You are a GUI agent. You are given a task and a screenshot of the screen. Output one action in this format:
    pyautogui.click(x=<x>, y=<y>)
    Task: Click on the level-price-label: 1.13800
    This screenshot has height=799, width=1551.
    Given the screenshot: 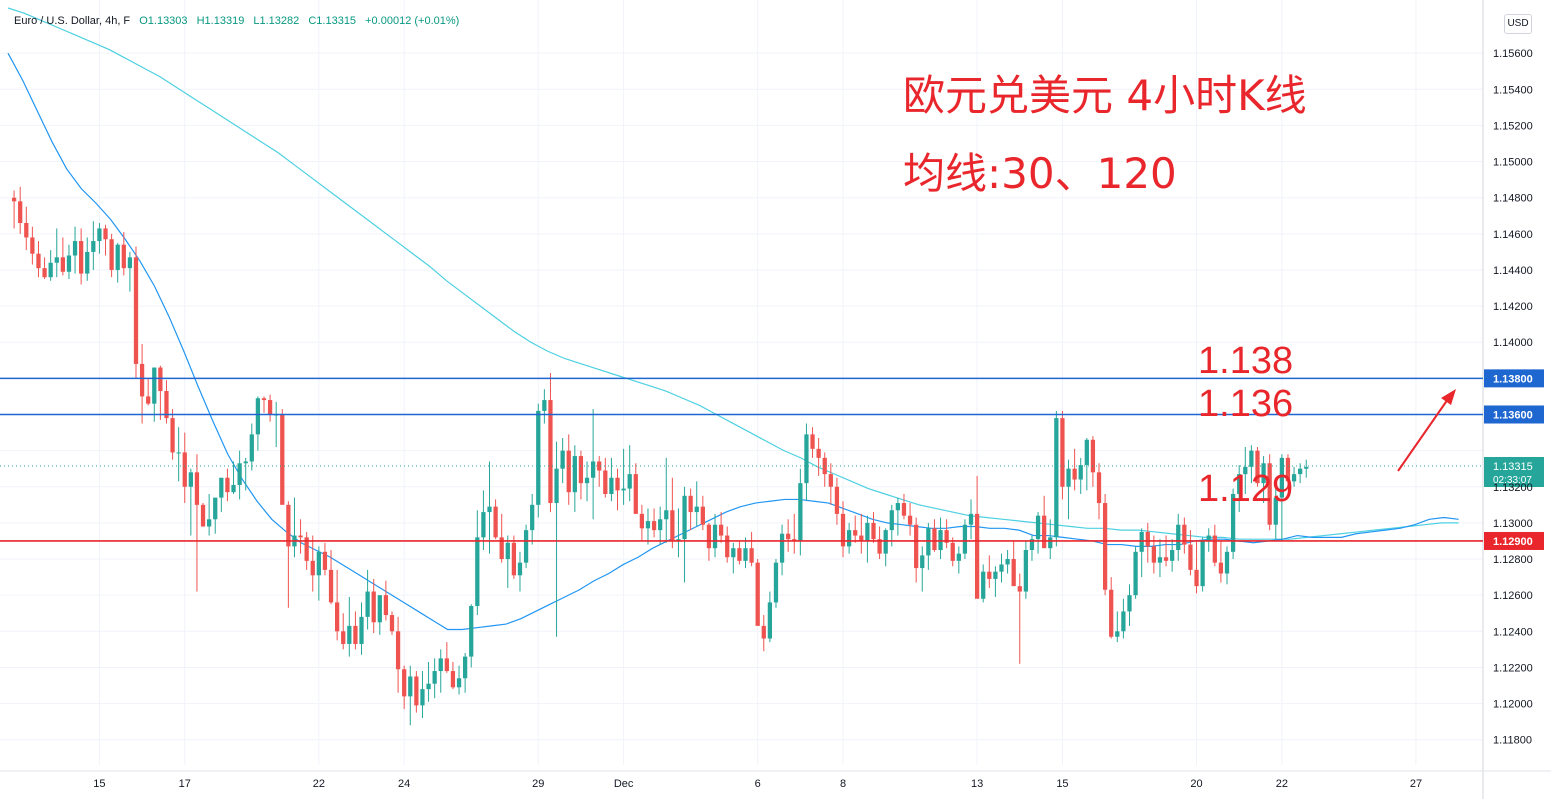 What is the action you would take?
    pyautogui.click(x=1513, y=379)
    